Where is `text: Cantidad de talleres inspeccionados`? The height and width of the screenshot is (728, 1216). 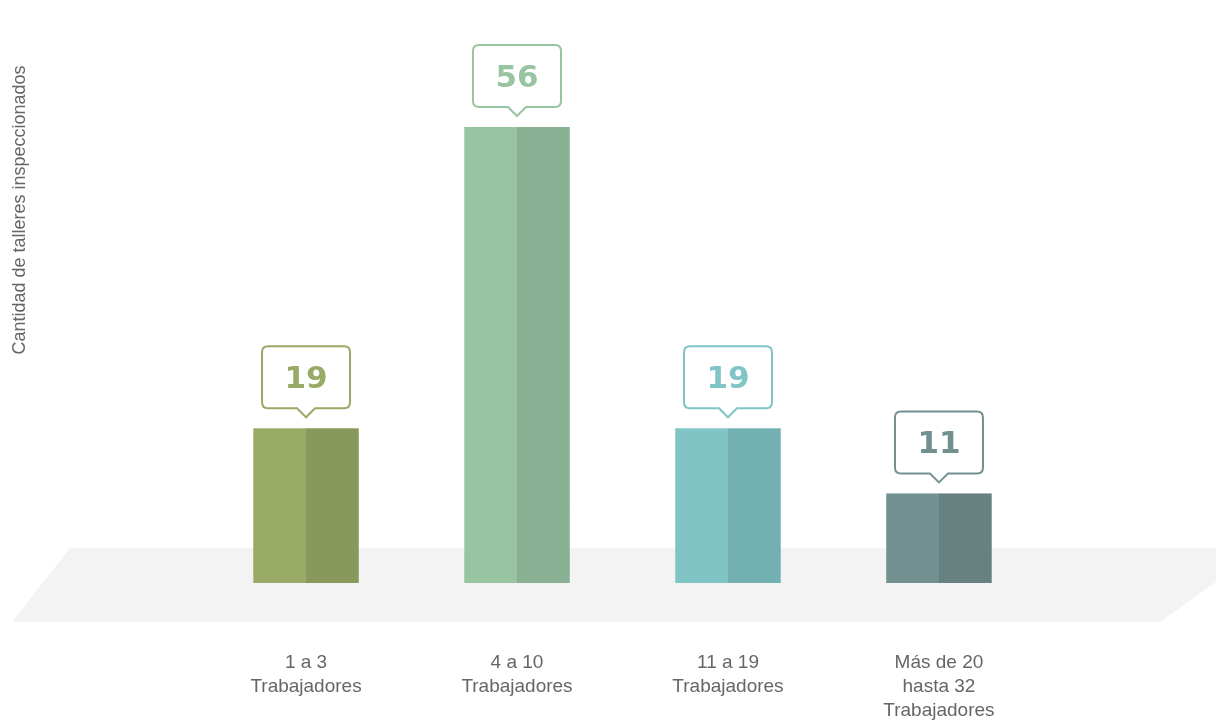
text: Cantidad de talleres inspeccionados is located at coordinates (19, 210).